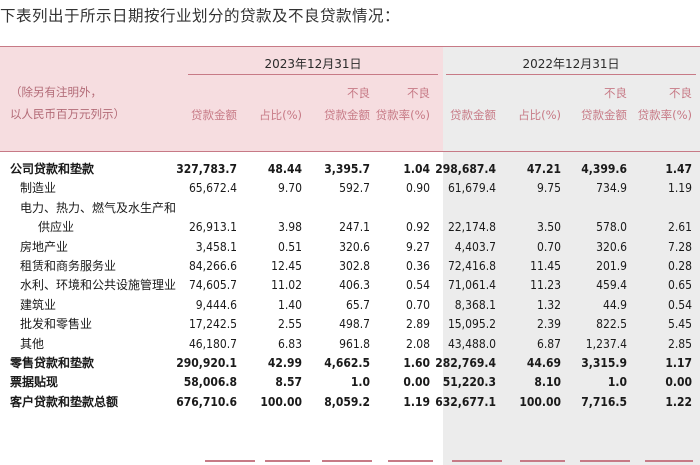 This screenshot has height=465, width=700. I want to click on row-value: 5.45, so click(679, 324).